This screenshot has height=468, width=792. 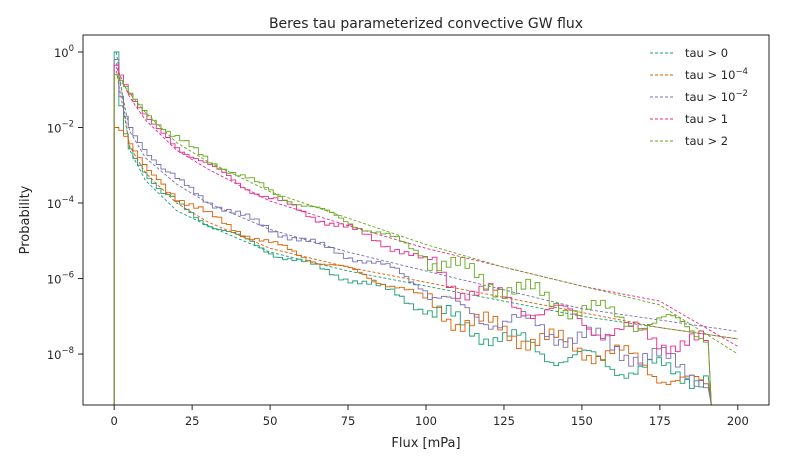 I want to click on legend-item: tau > 0, so click(x=689, y=53).